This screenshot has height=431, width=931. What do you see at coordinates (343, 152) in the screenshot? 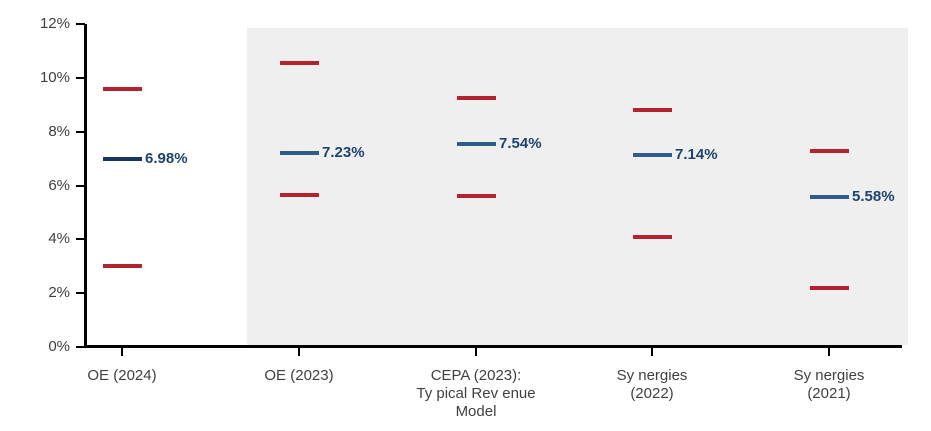
I see `midpoint-value-label: 7.23%` at bounding box center [343, 152].